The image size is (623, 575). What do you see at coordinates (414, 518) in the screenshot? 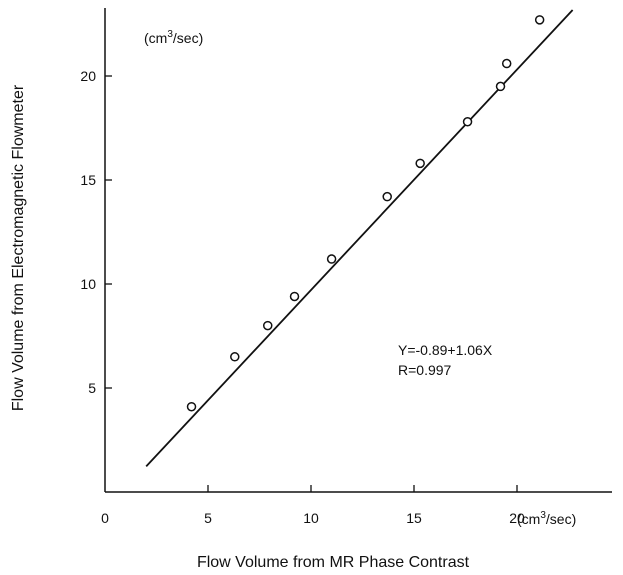
I see `x-tick-label: 15` at bounding box center [414, 518].